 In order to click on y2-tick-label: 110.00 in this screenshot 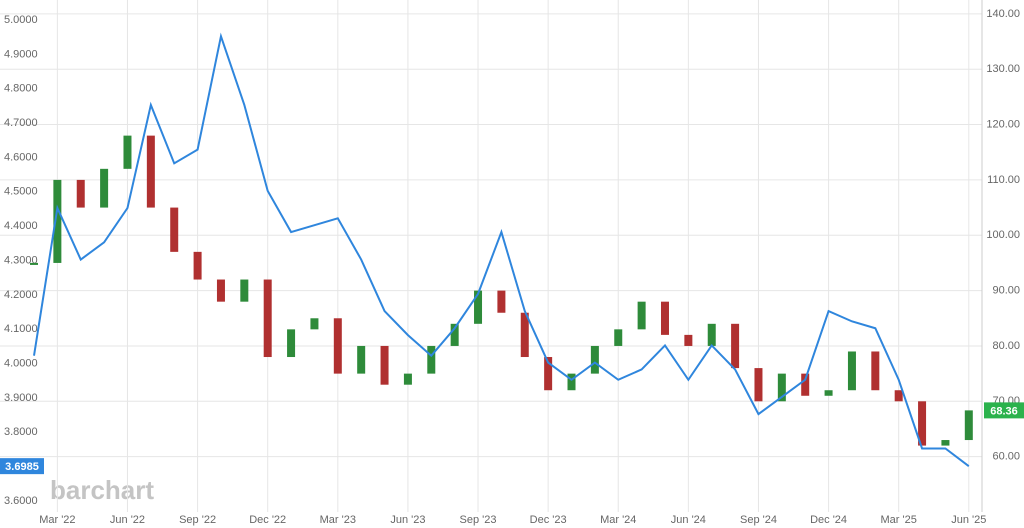, I will do `click(1003, 180)`.